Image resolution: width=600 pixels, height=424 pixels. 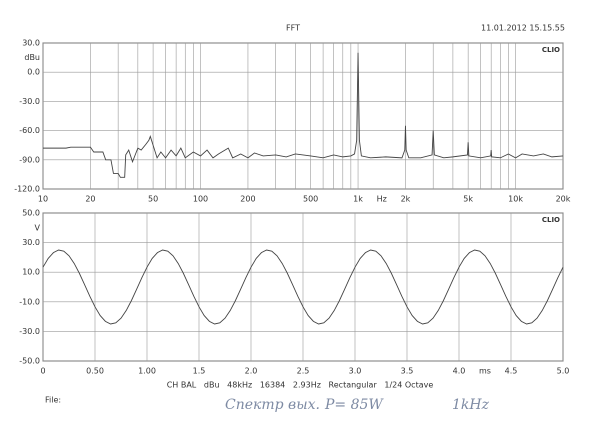 What do you see at coordinates (95, 371) in the screenshot?
I see `x-tick-label: 0.50` at bounding box center [95, 371].